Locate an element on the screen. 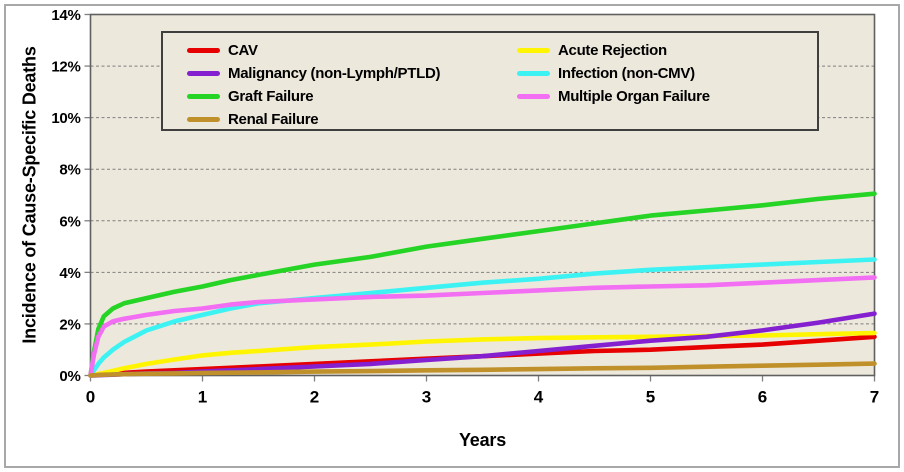  y-axis-title: Incidence of Cause-Specific Deaths is located at coordinates (29, 195).